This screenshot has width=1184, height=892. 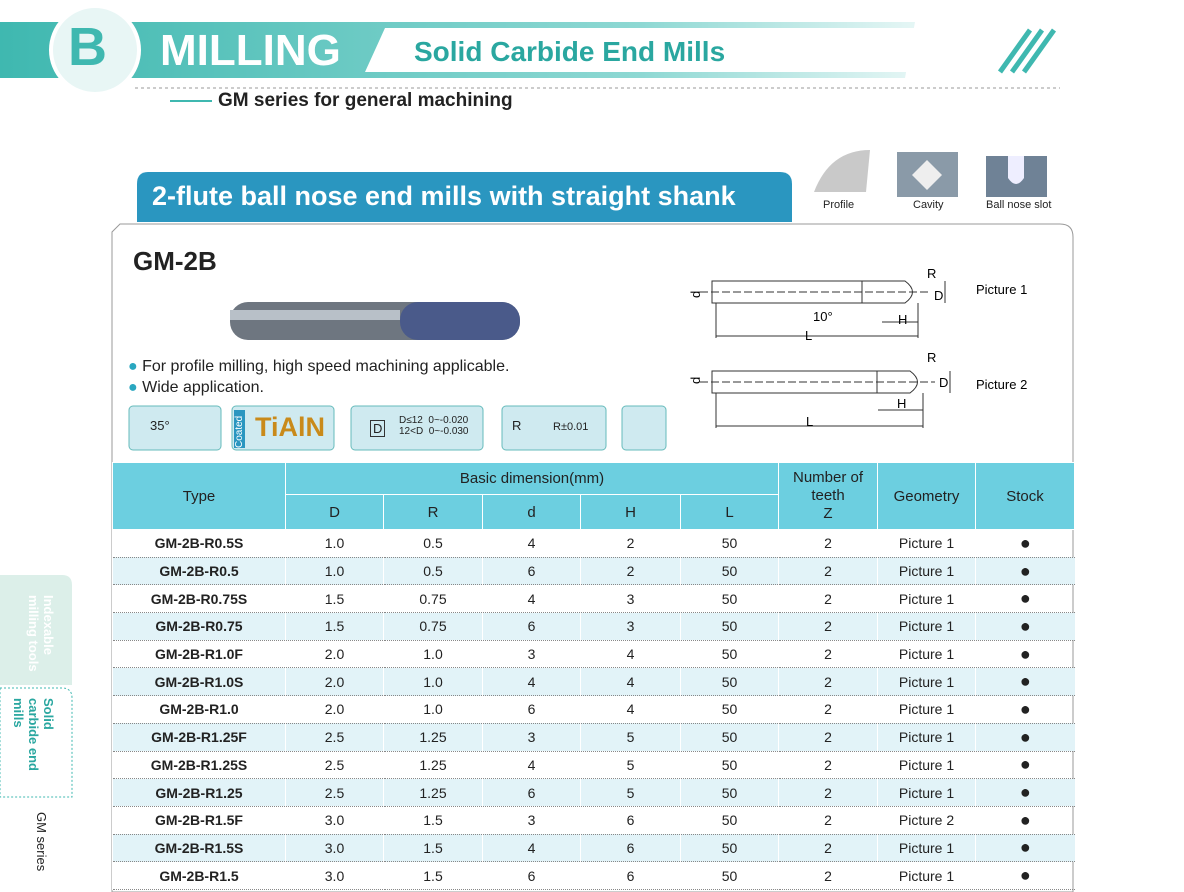 What do you see at coordinates (532, 478) in the screenshot?
I see `th: Basic dimension(mm)` at bounding box center [532, 478].